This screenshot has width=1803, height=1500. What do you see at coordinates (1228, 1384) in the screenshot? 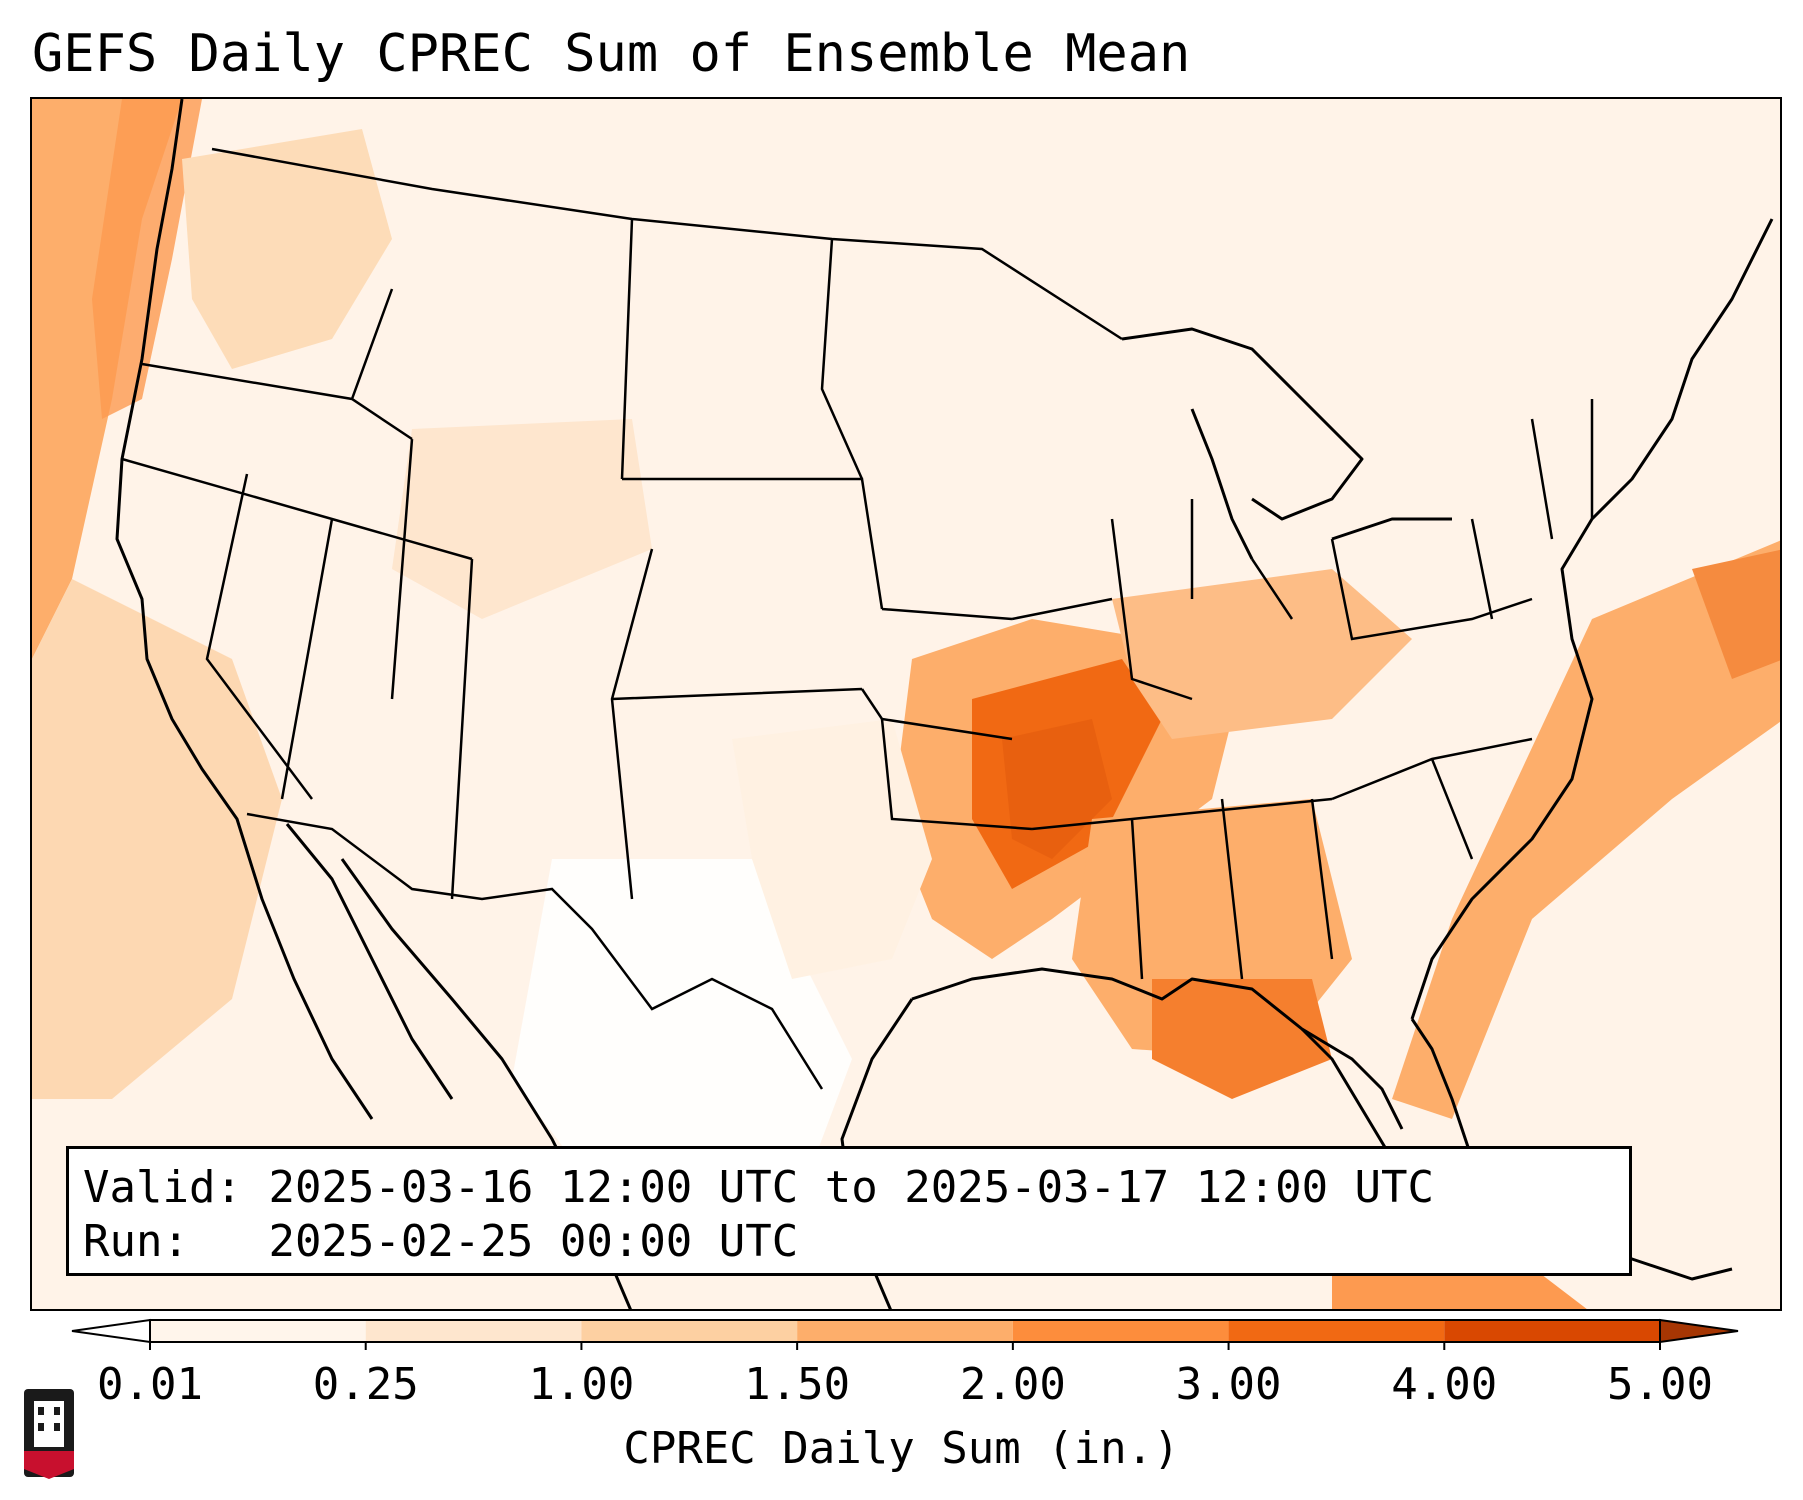
I see `colorbar-tick-label-5: 3.00` at bounding box center [1228, 1384].